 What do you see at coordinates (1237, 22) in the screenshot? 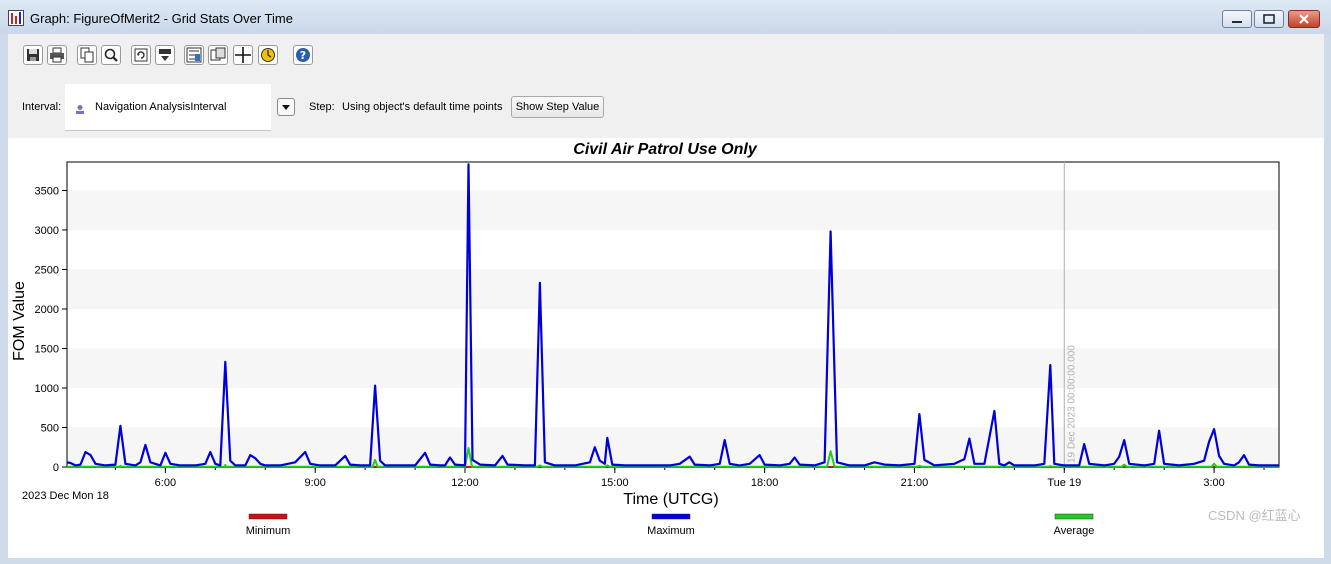
I see `minimize-icon` at bounding box center [1237, 22].